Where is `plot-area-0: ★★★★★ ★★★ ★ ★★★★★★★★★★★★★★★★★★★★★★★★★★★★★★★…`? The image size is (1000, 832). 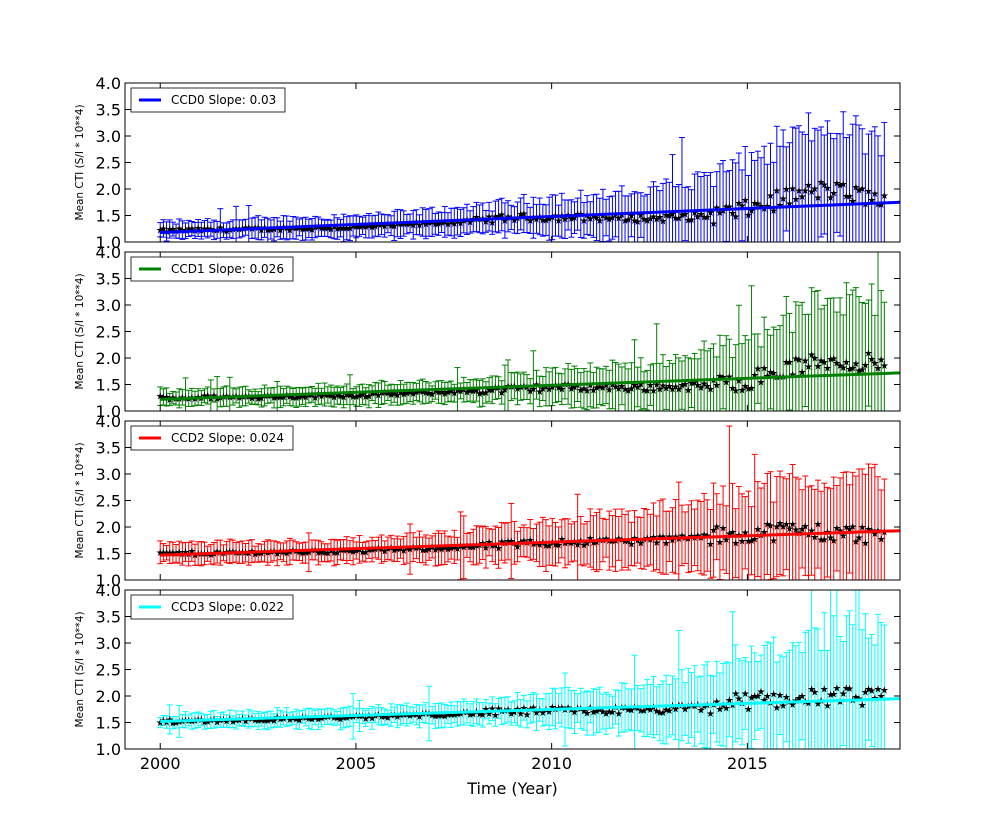
plot-area-0: ★★★★★ ★★★ ★ ★★★★★★★★★★★★★★★★★★★★★★★★★★★★★★★… is located at coordinates (528, 176).